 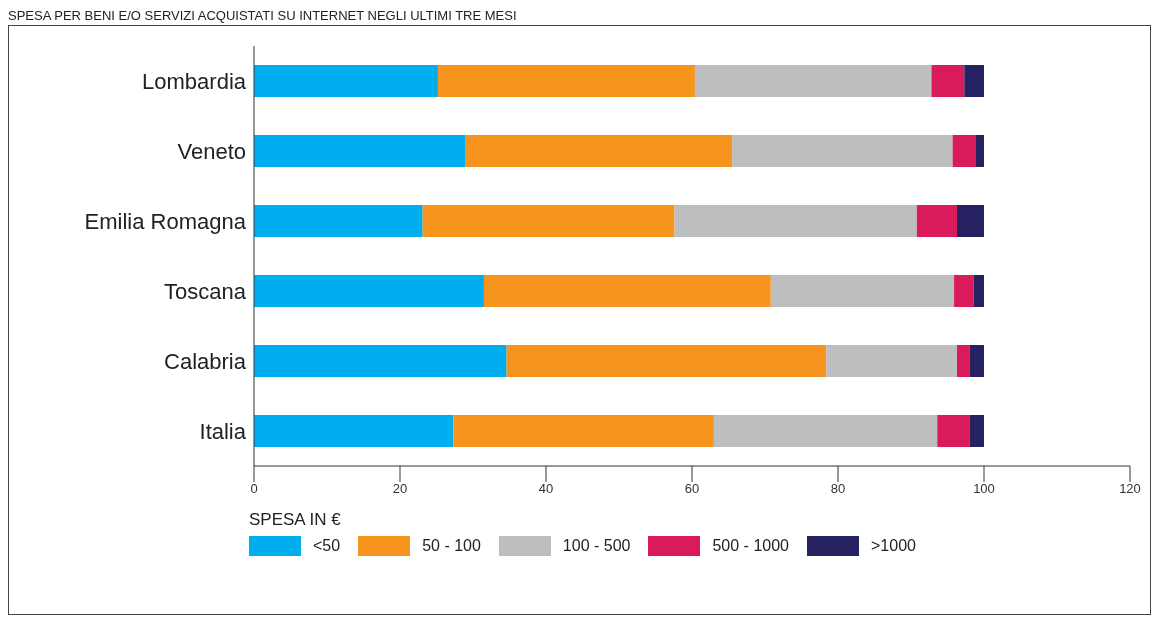 I want to click on y-tick-label: Emilia Romagna, so click(x=165, y=221).